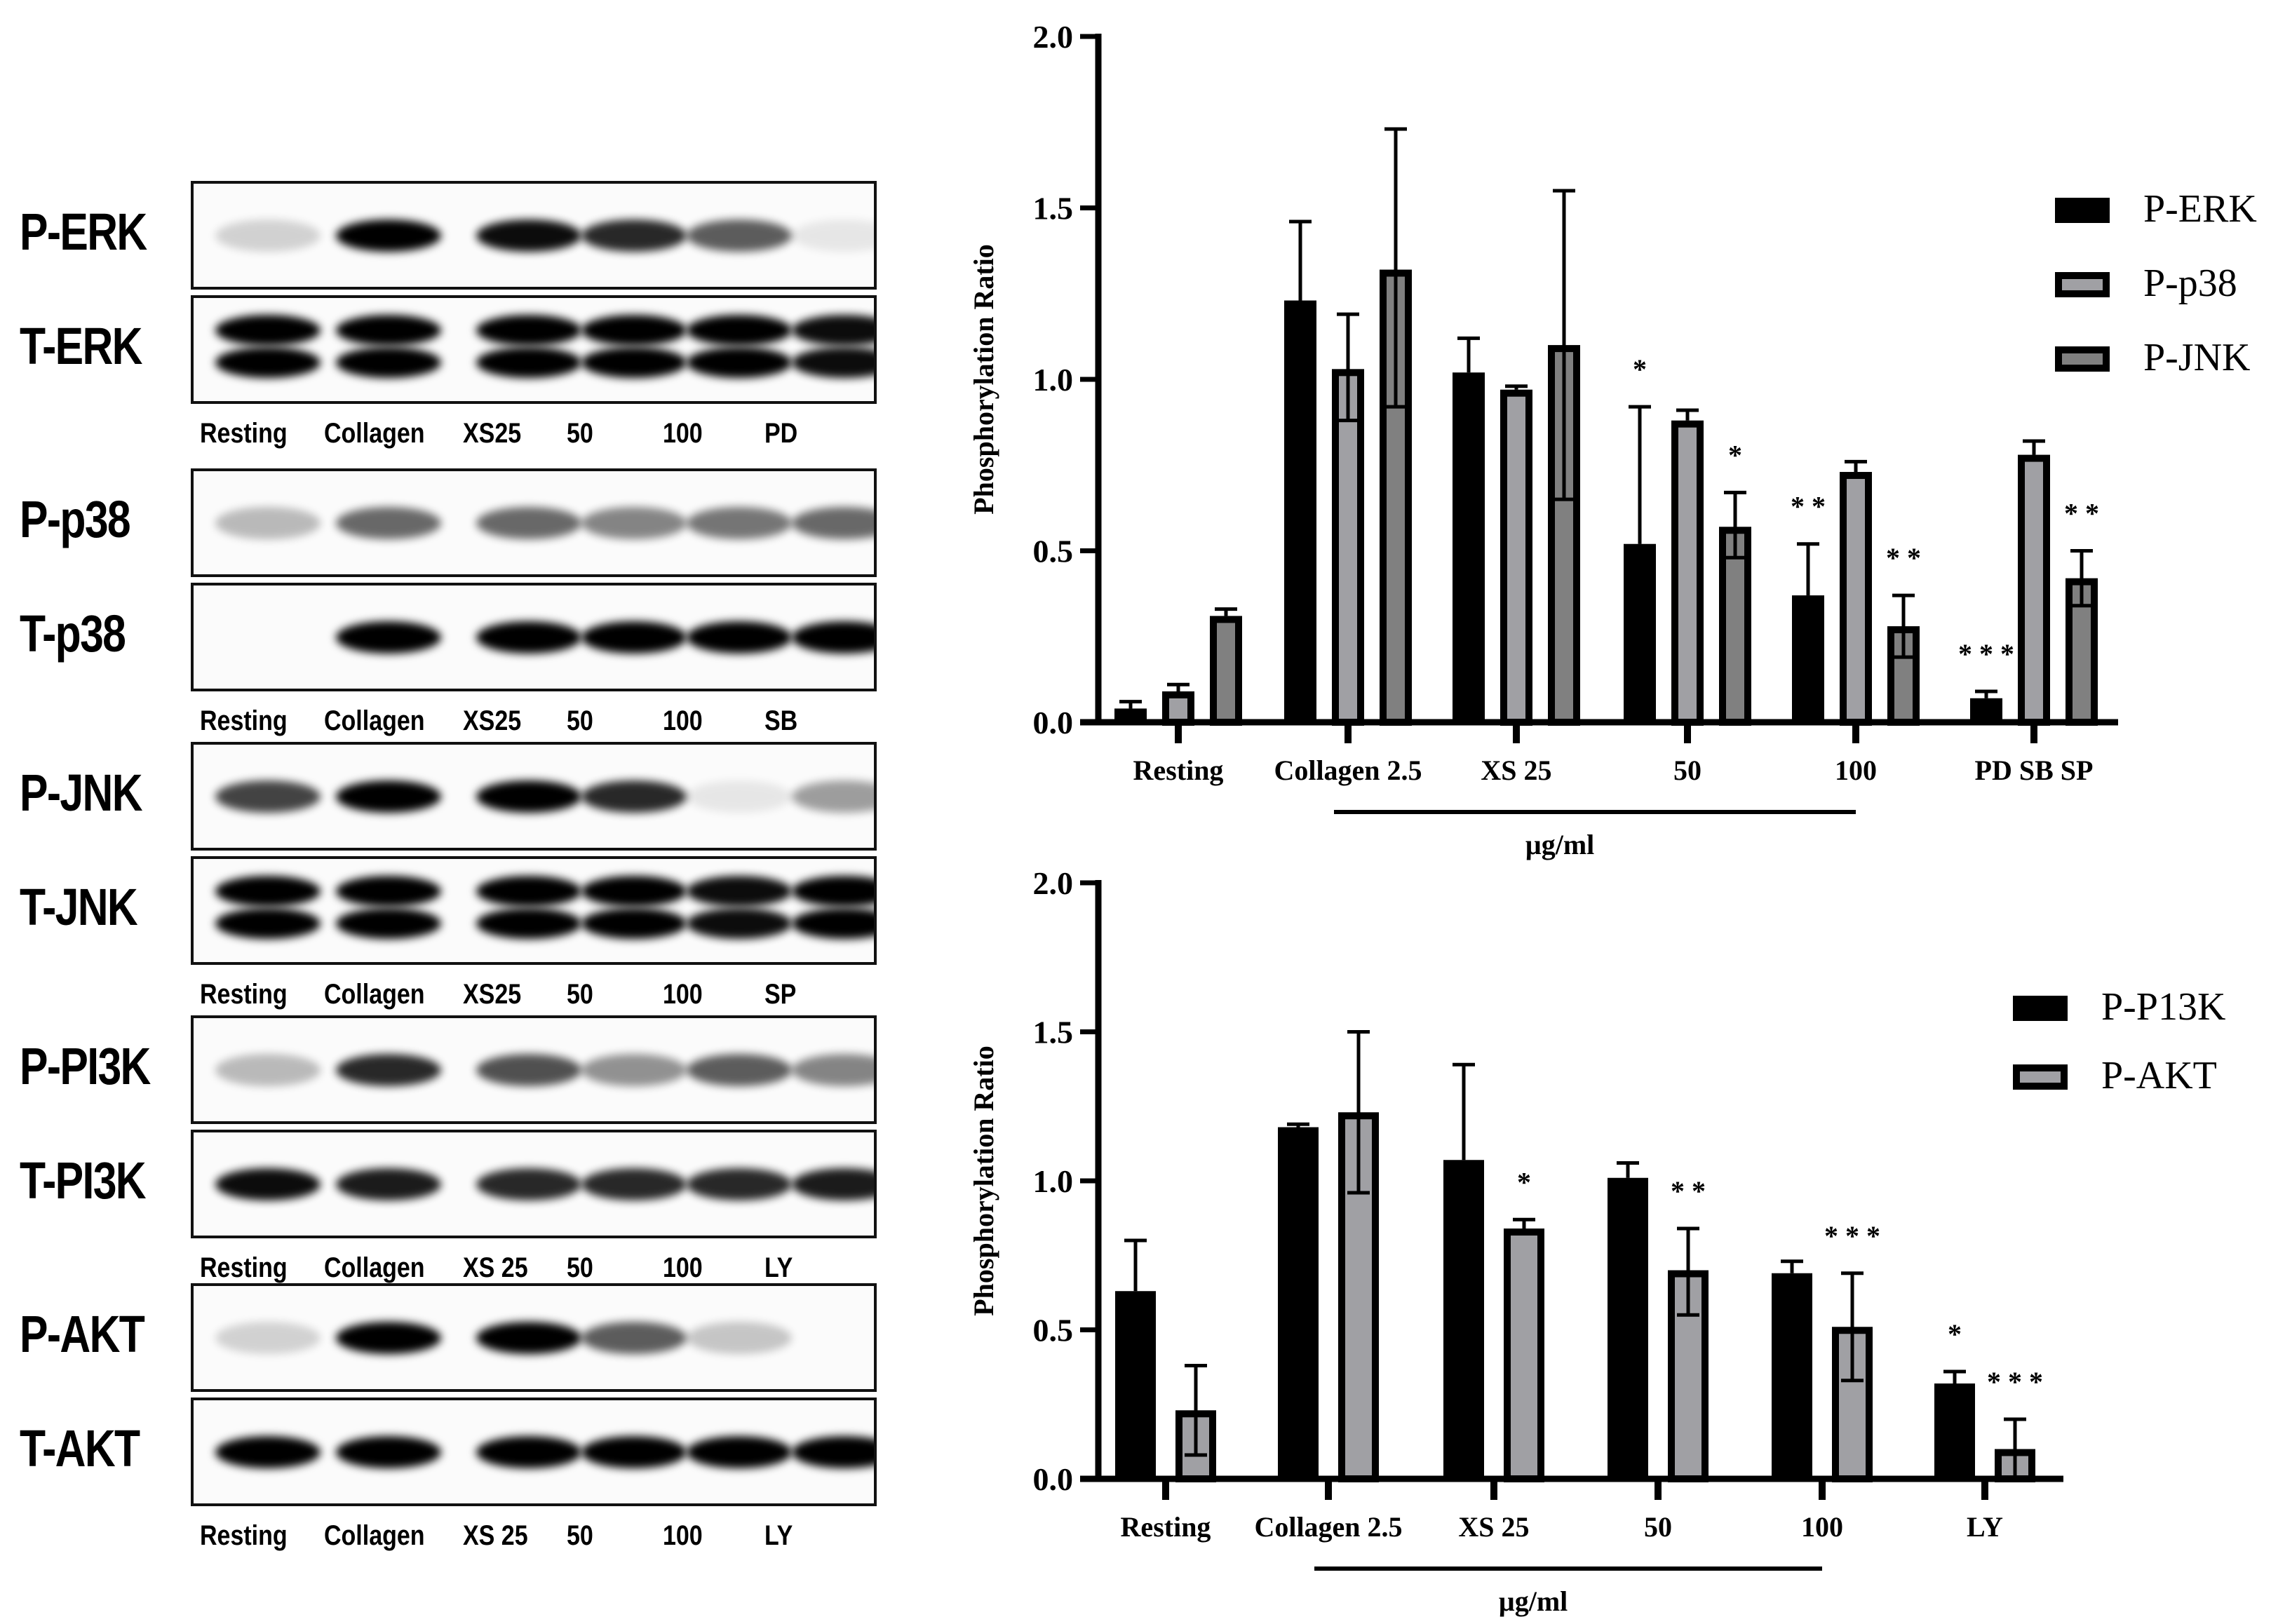  What do you see at coordinates (85, 1066) in the screenshot?
I see `phospho-protein-label: P-PI3K` at bounding box center [85, 1066].